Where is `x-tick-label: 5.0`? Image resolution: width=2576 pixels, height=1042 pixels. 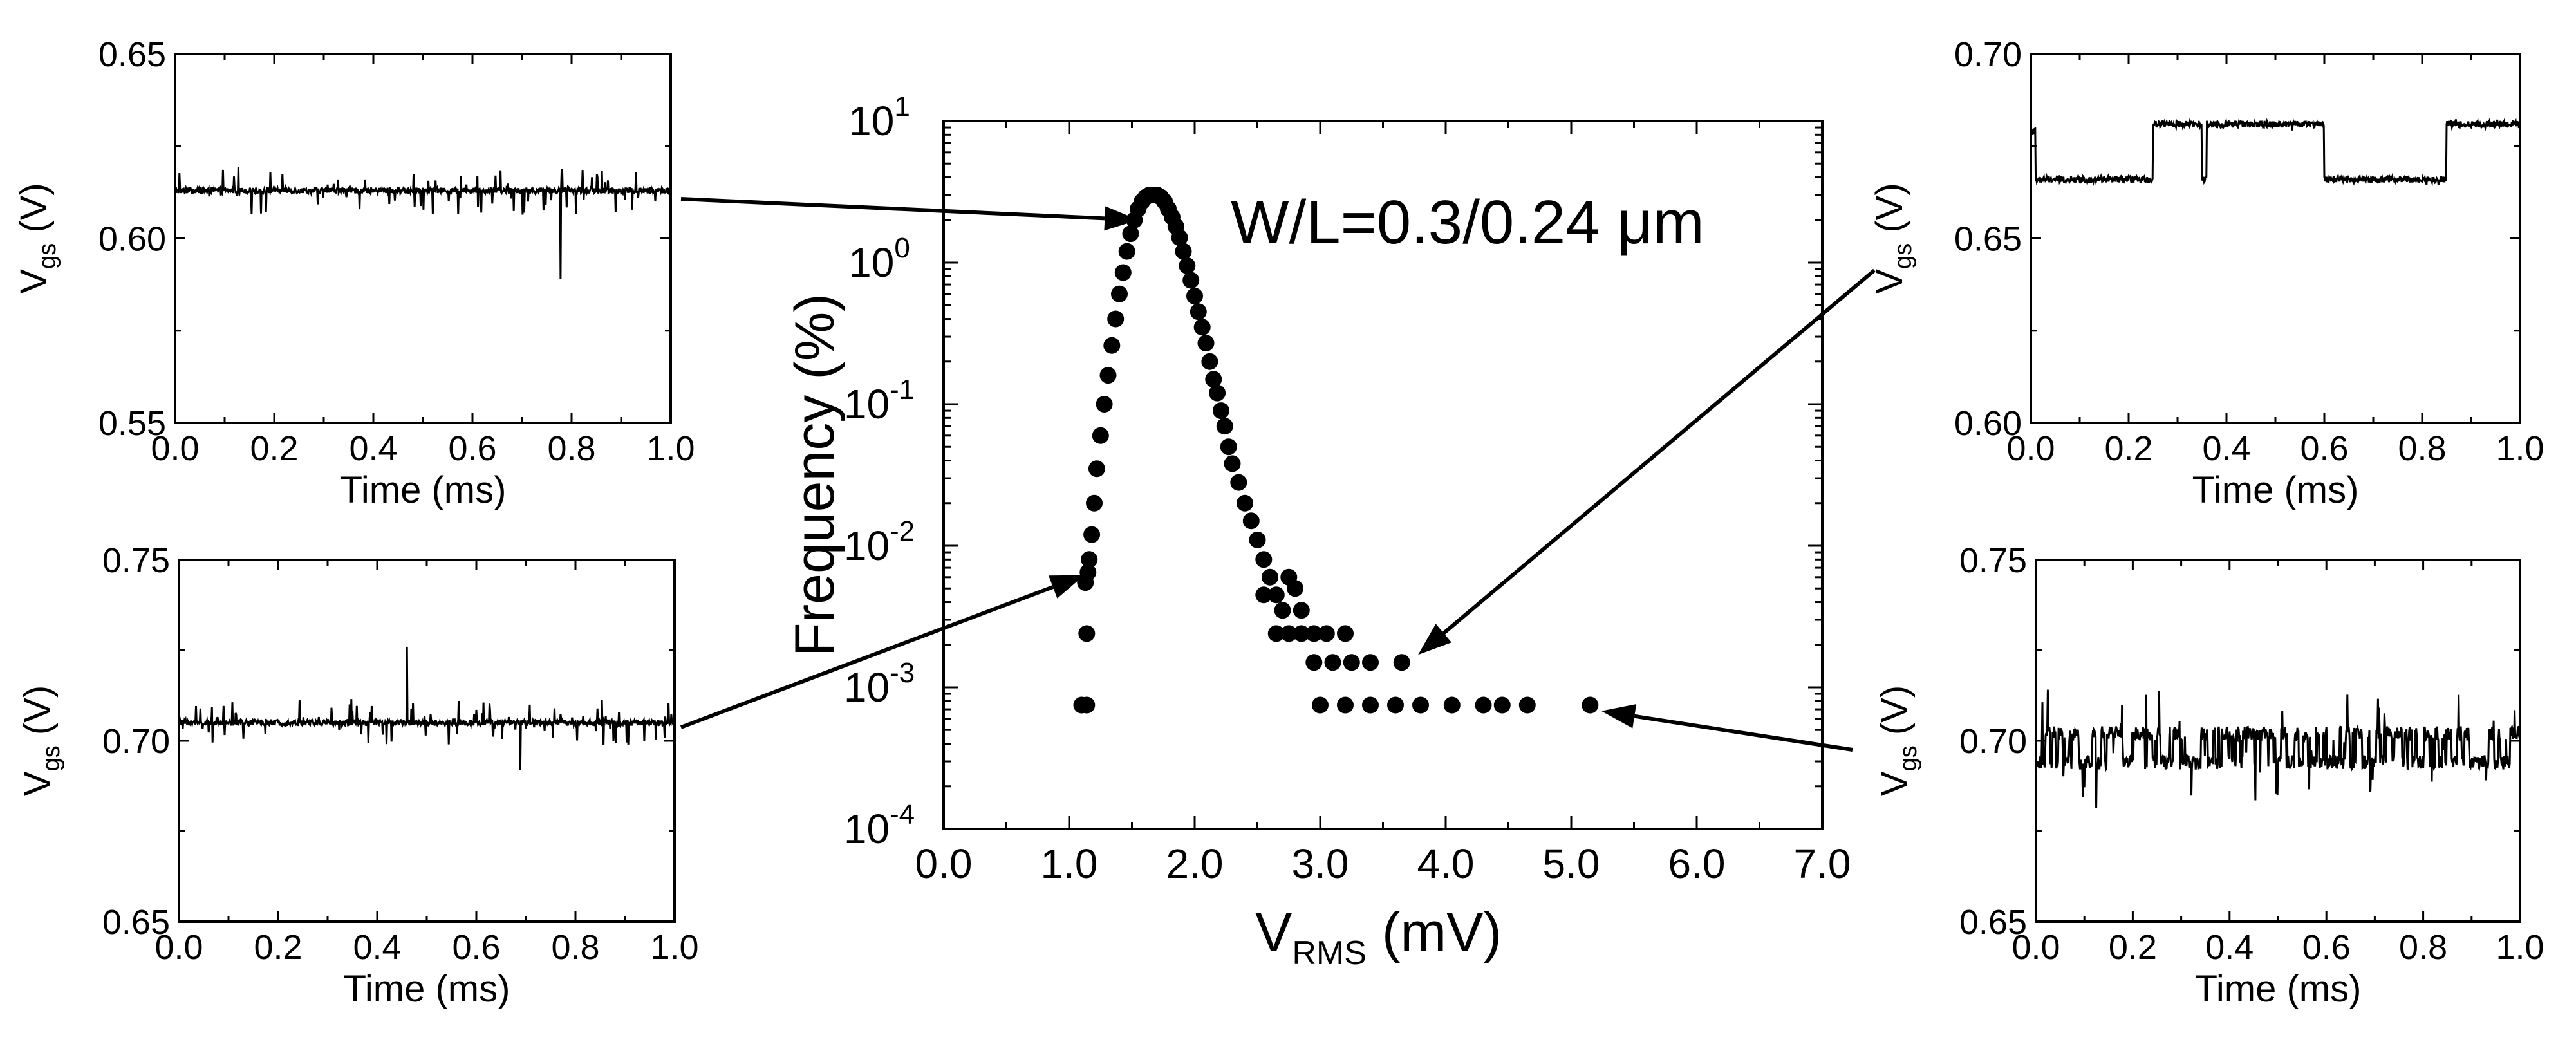
x-tick-label: 5.0 is located at coordinates (1571, 864).